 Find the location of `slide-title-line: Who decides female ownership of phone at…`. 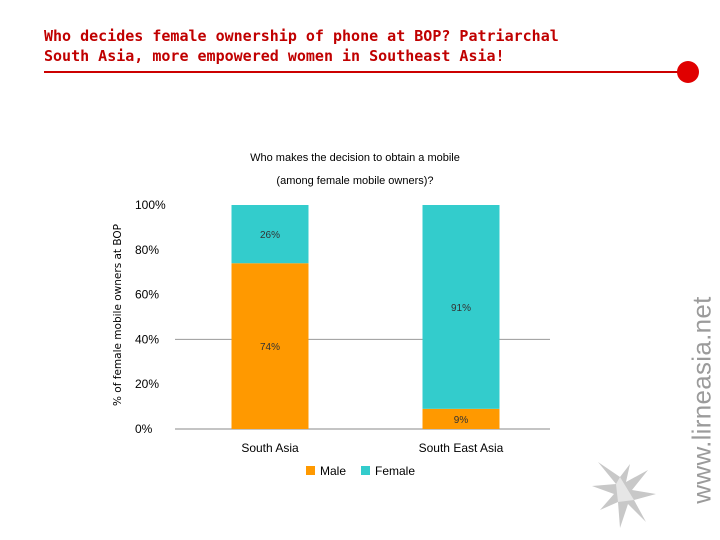

slide-title-line: Who decides female ownership of phone at… is located at coordinates (301, 36).